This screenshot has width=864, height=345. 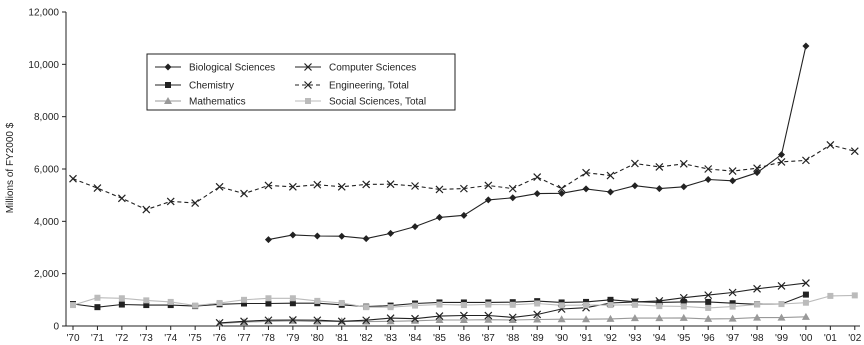 What do you see at coordinates (317, 338) in the screenshot?
I see `x-tick-label: '80` at bounding box center [317, 338].